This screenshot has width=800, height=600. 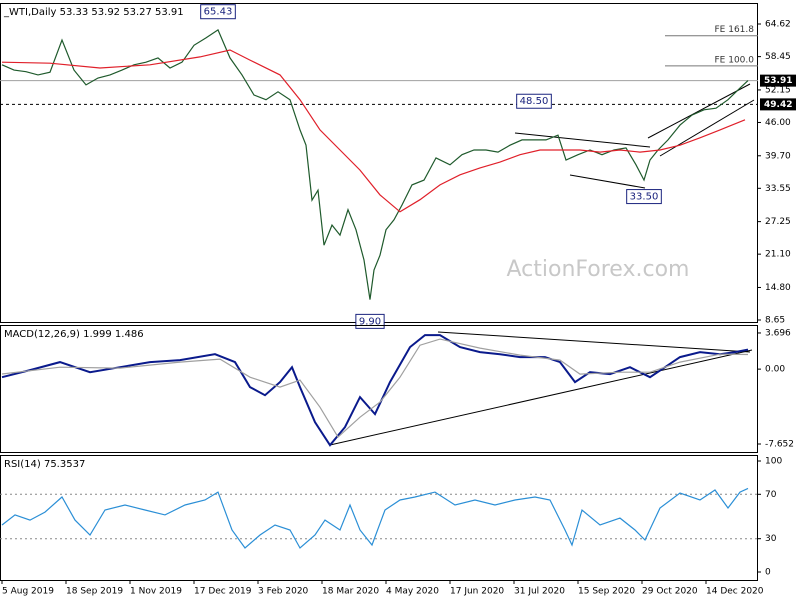 I want to click on y-tick-label: 30, so click(x=771, y=539).